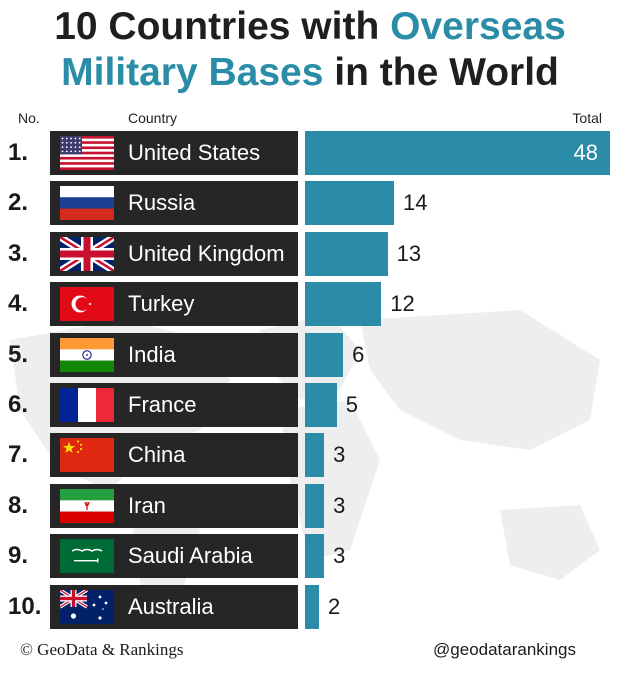 This screenshot has height=680, width=620. Describe the element at coordinates (86, 606) in the screenshot. I see `australia-flag-icon` at that location.